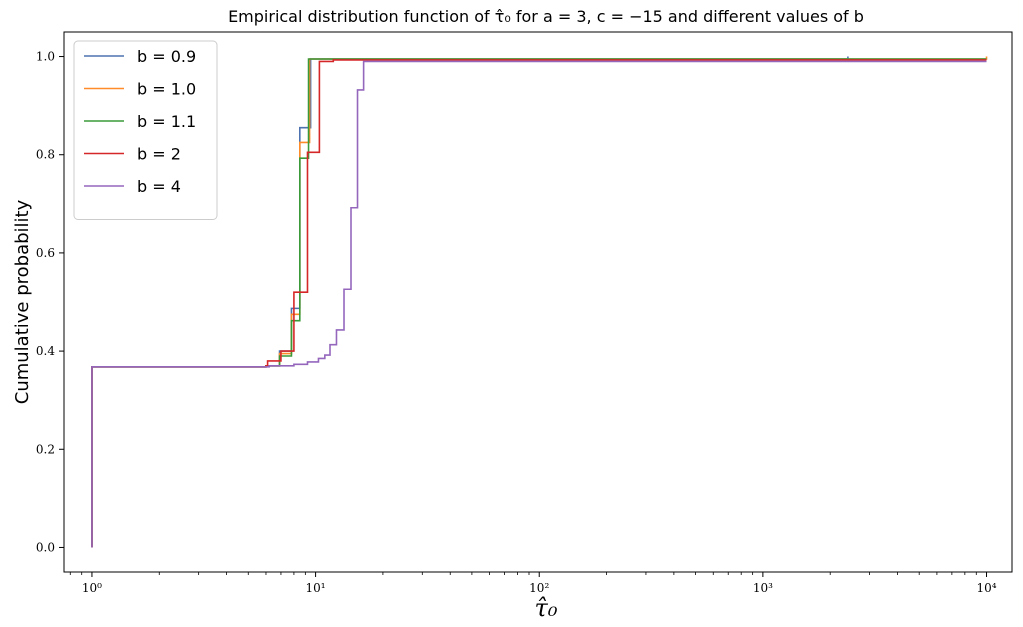 Image resolution: width=1023 pixels, height=627 pixels. I want to click on y-tick-label: 0.4, so click(45, 351).